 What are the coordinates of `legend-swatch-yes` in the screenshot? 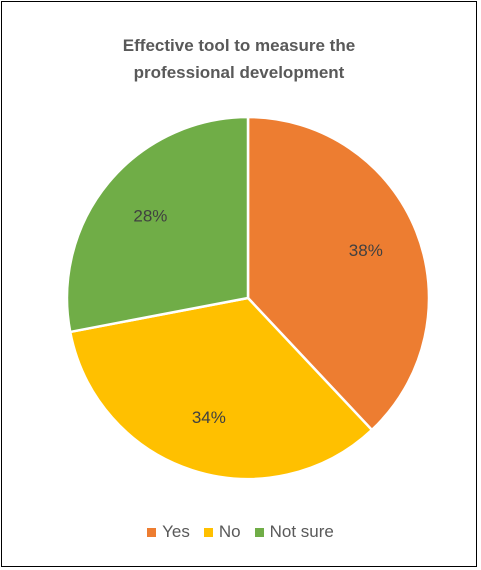 It's located at (152, 532).